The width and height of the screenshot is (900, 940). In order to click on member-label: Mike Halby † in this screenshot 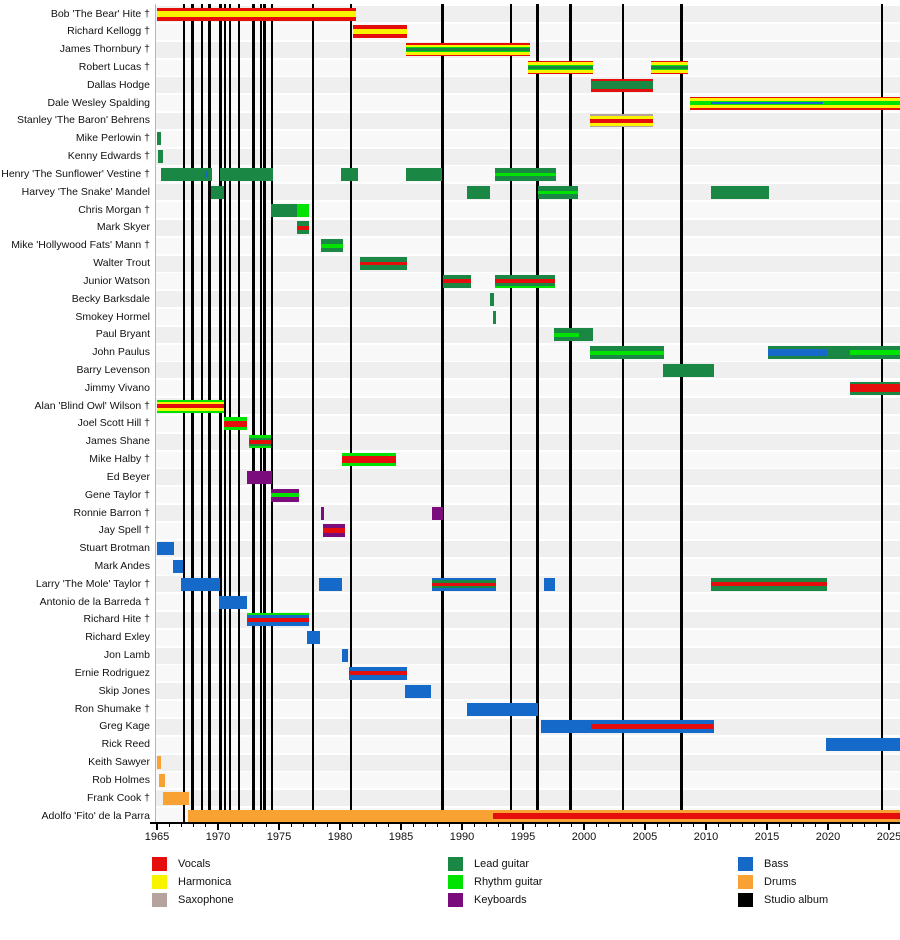, I will do `click(119, 459)`.